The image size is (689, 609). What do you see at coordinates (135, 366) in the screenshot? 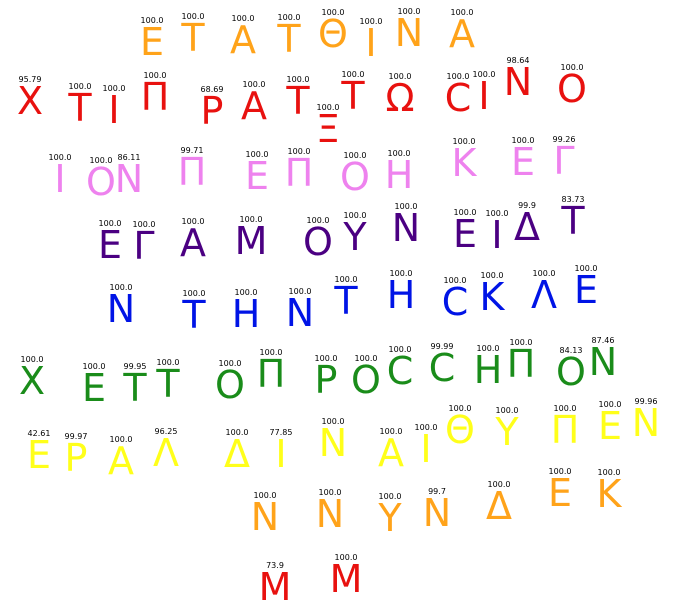
I see `confidence-score: 99.95` at bounding box center [135, 366].